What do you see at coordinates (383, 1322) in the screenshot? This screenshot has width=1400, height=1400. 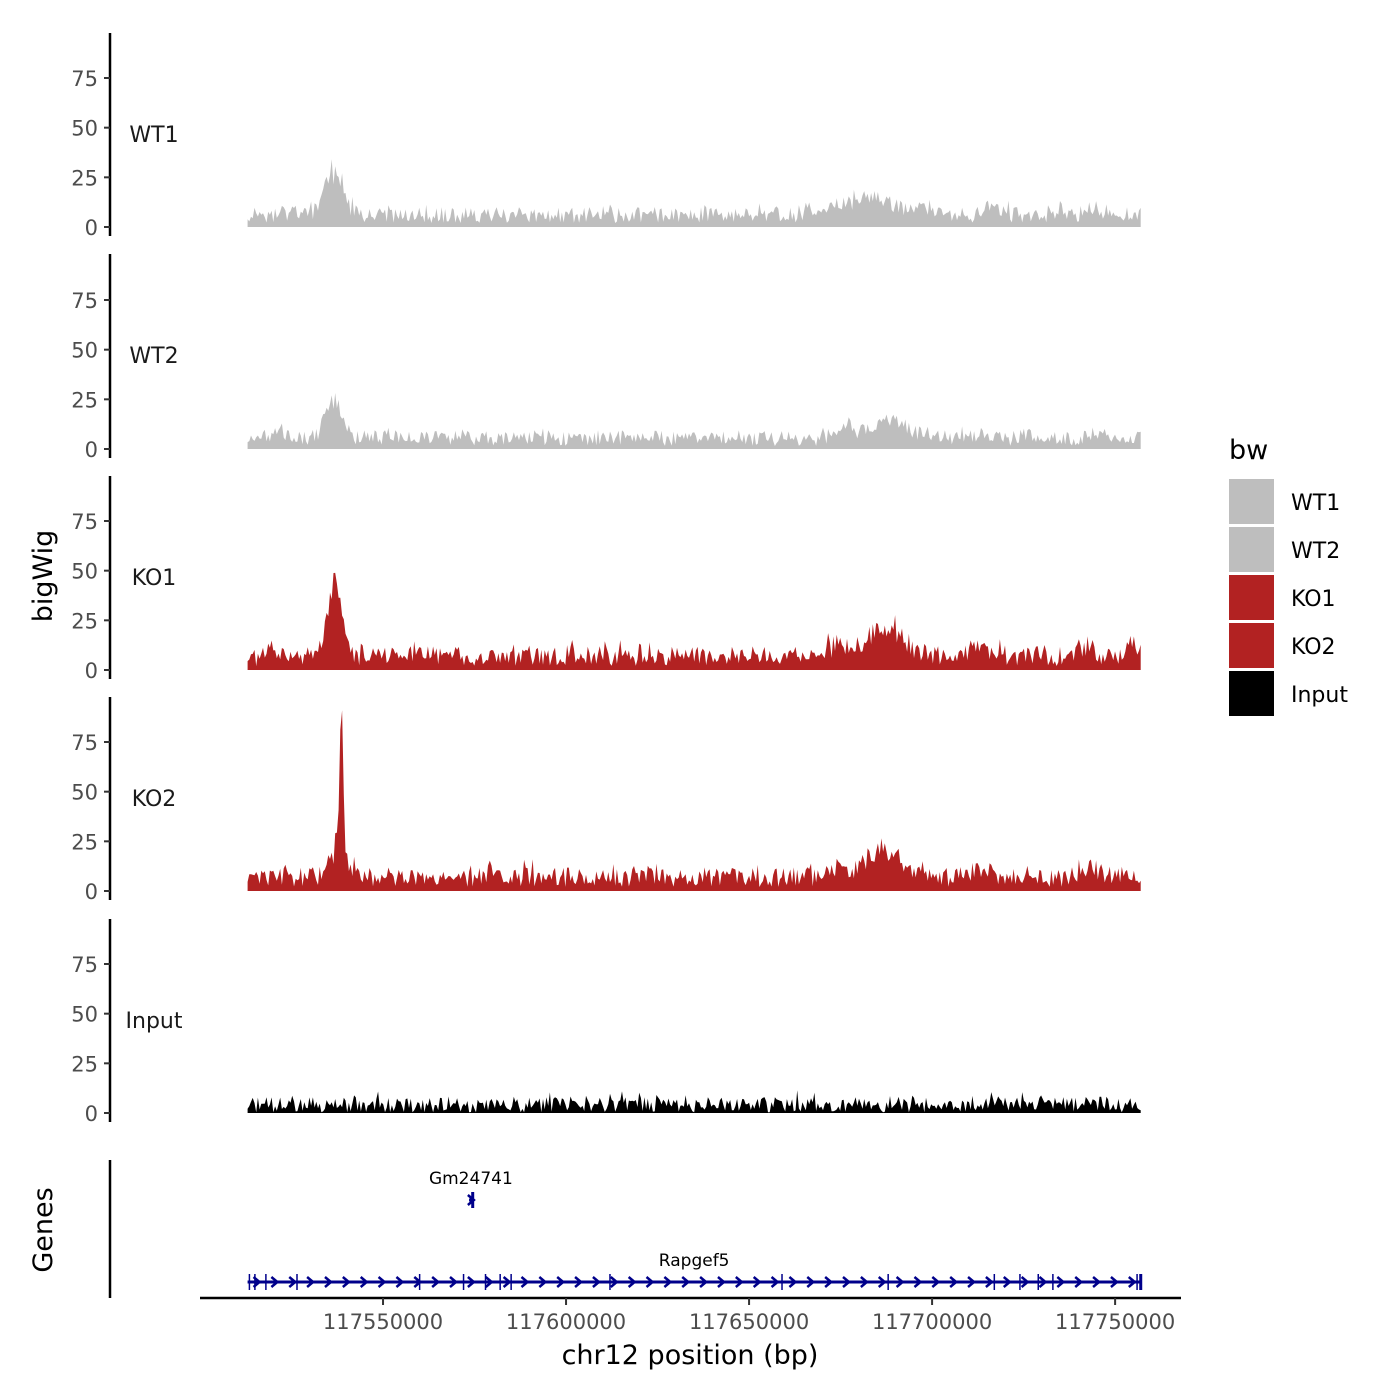 I see `x-tick-label: 117550000` at bounding box center [383, 1322].